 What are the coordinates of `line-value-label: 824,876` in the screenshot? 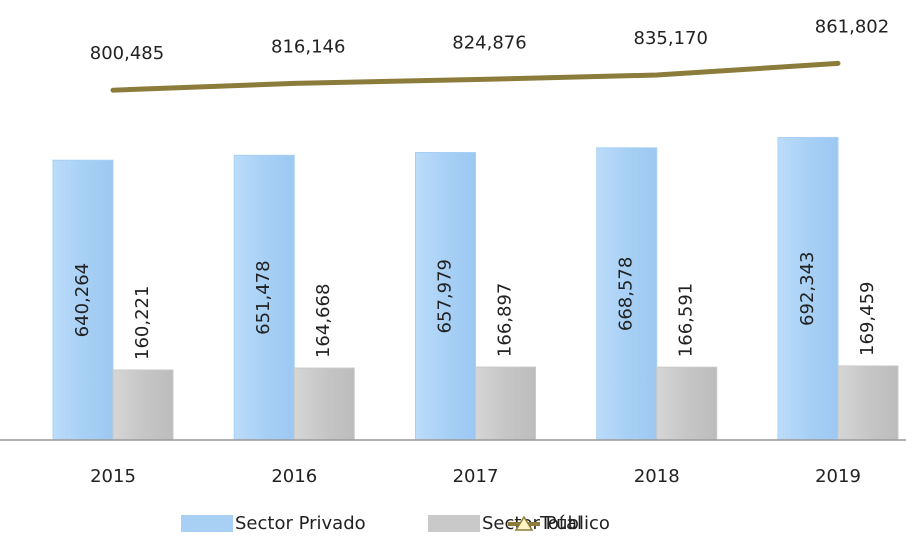 It's located at (489, 43).